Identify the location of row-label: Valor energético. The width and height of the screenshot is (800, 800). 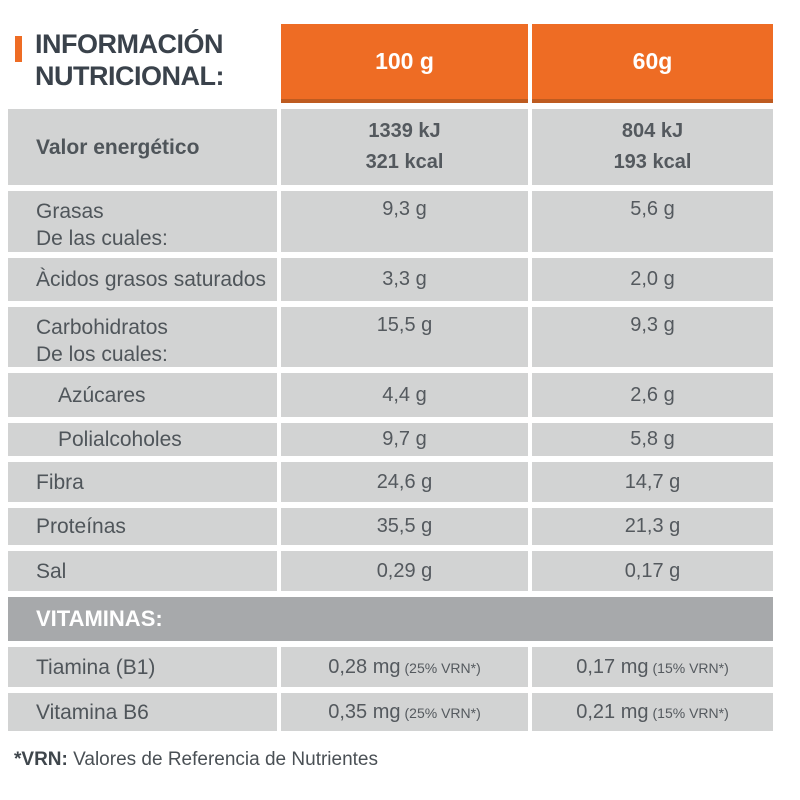
(142, 147).